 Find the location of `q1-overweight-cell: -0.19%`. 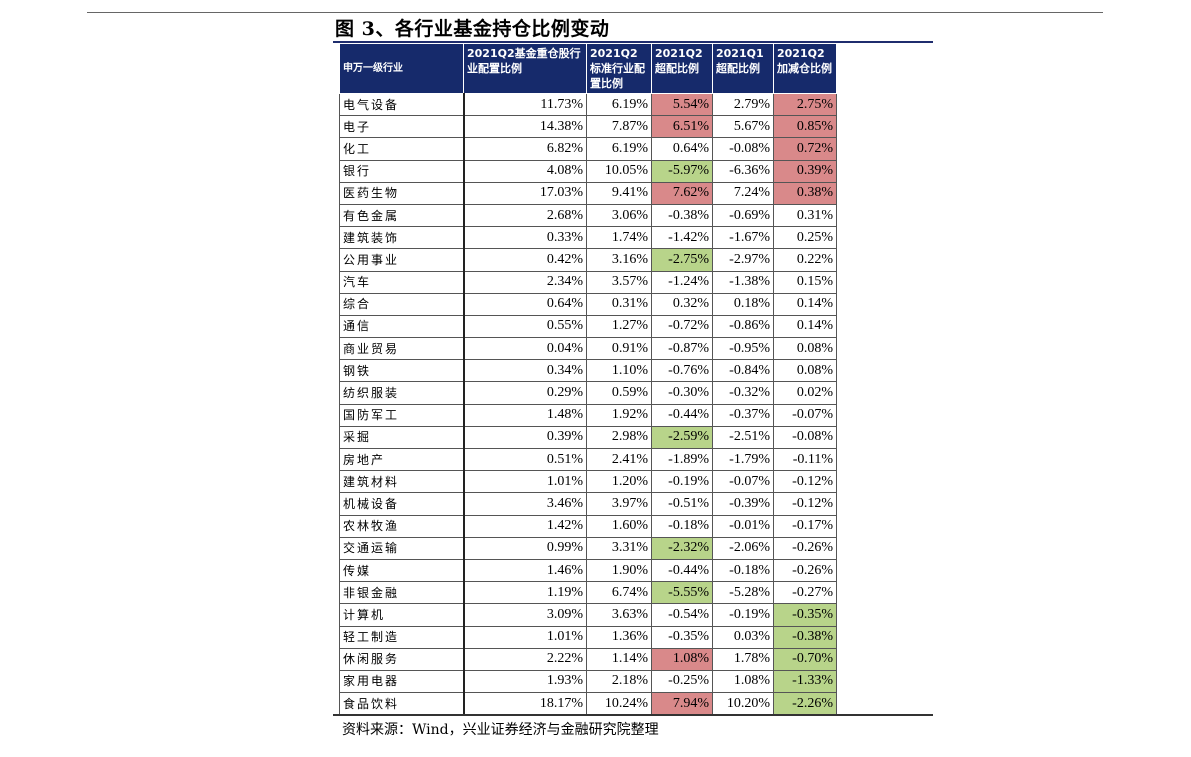

q1-overweight-cell: -0.19% is located at coordinates (743, 615).